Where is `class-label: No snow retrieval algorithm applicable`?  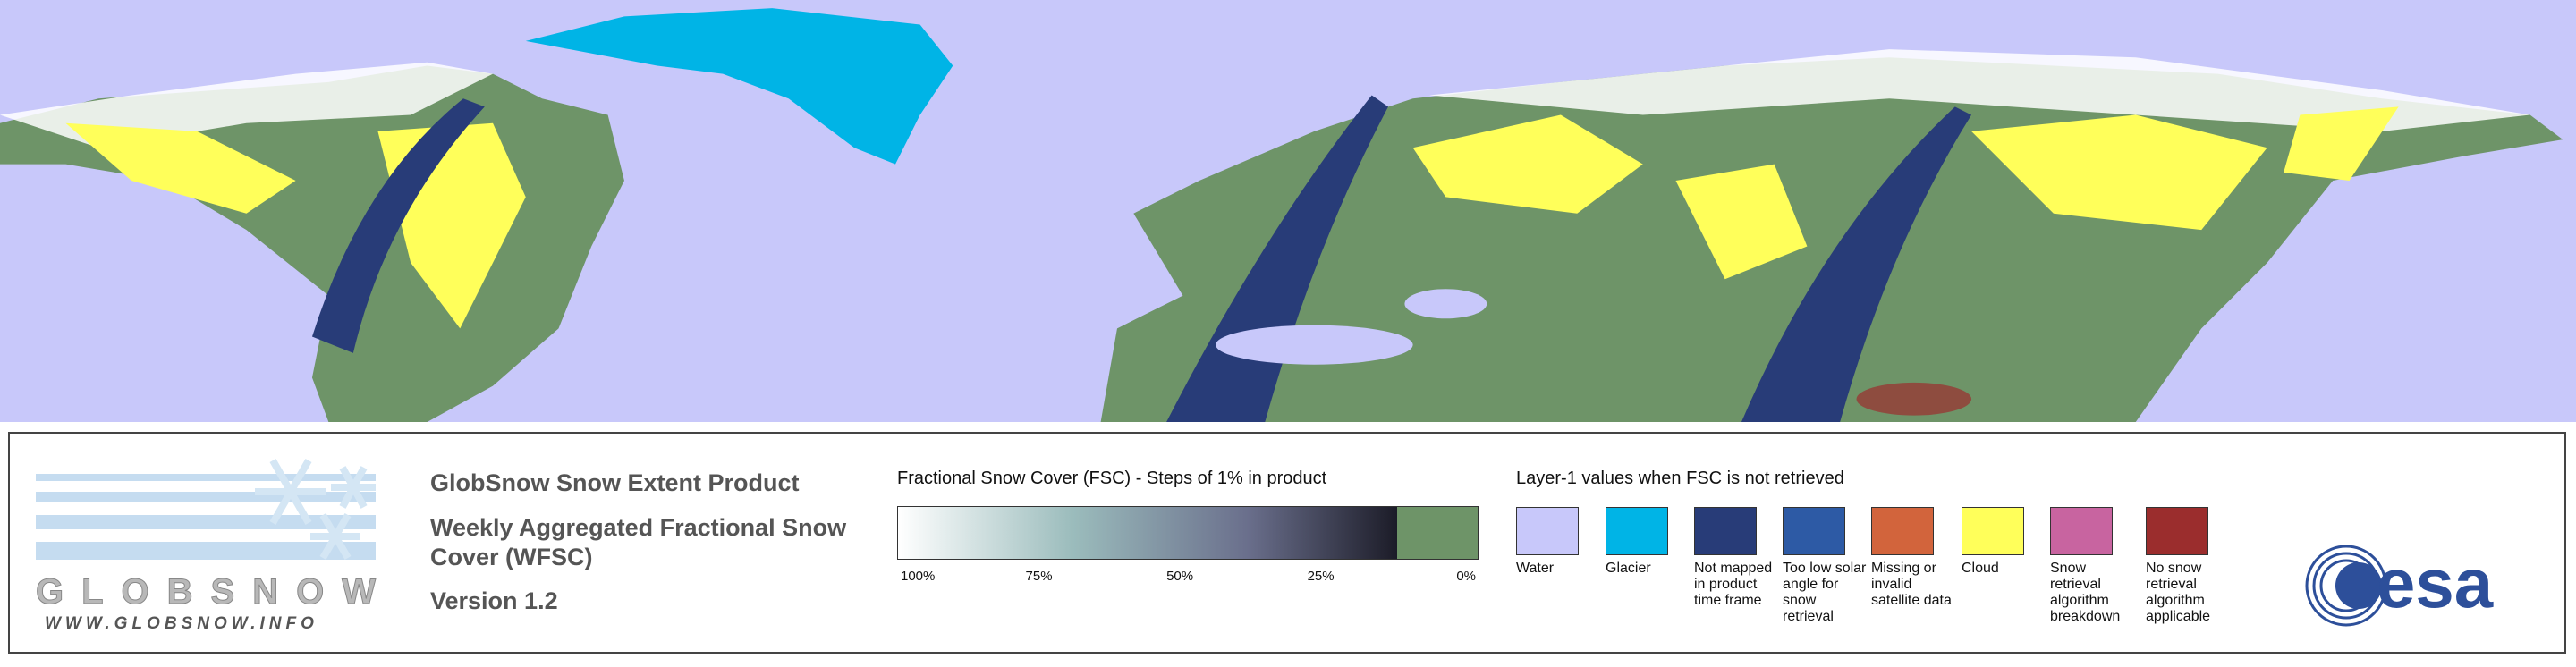 class-label: No snow retrieval algorithm applicable is located at coordinates (2178, 592).